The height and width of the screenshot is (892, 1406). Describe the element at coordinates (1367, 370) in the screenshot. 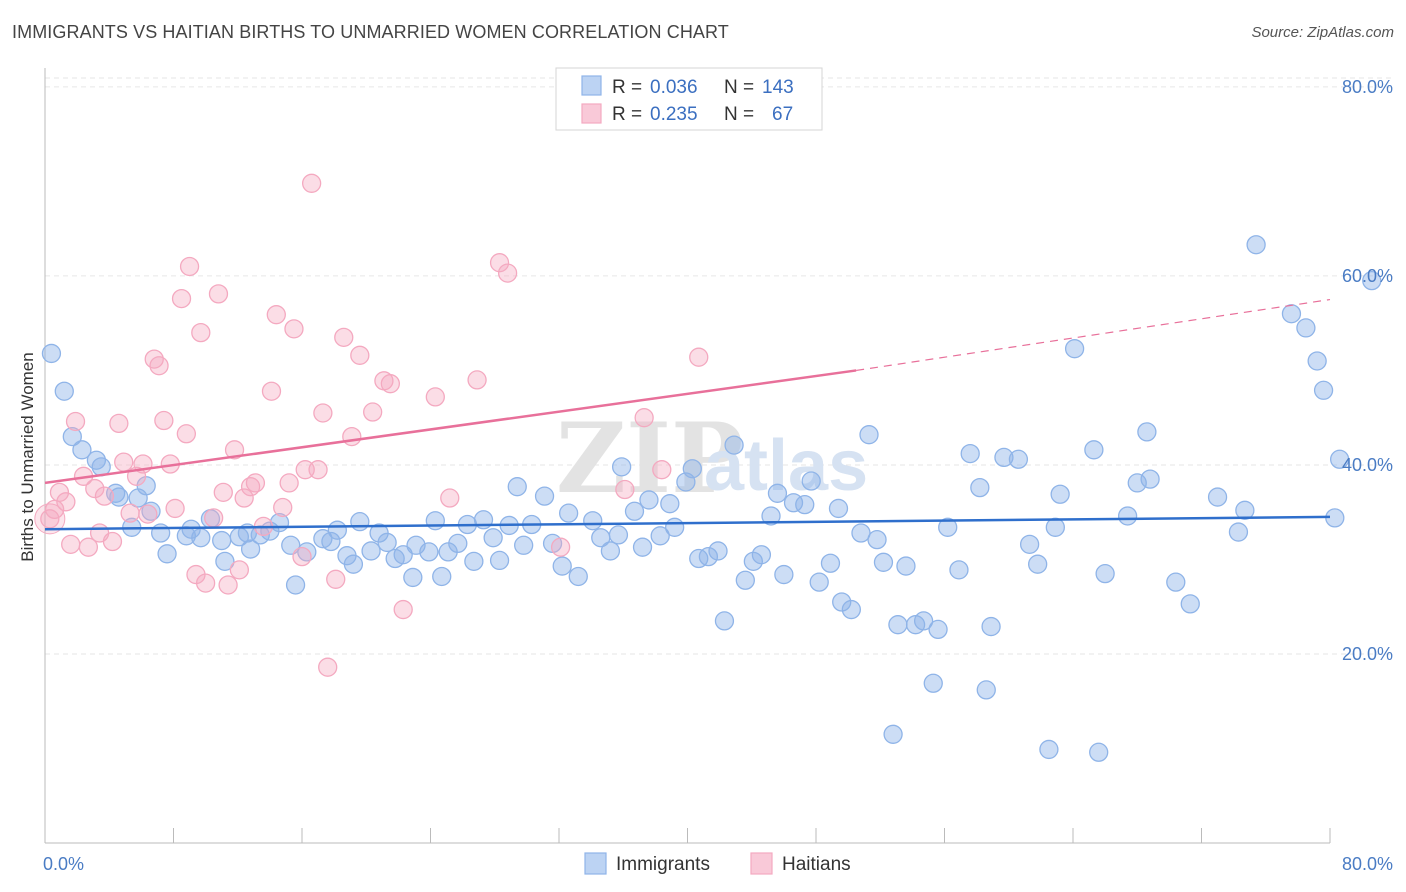

I see `y-tick-labels: 20.0% 40.0% 60.0% 80.0%` at that location.